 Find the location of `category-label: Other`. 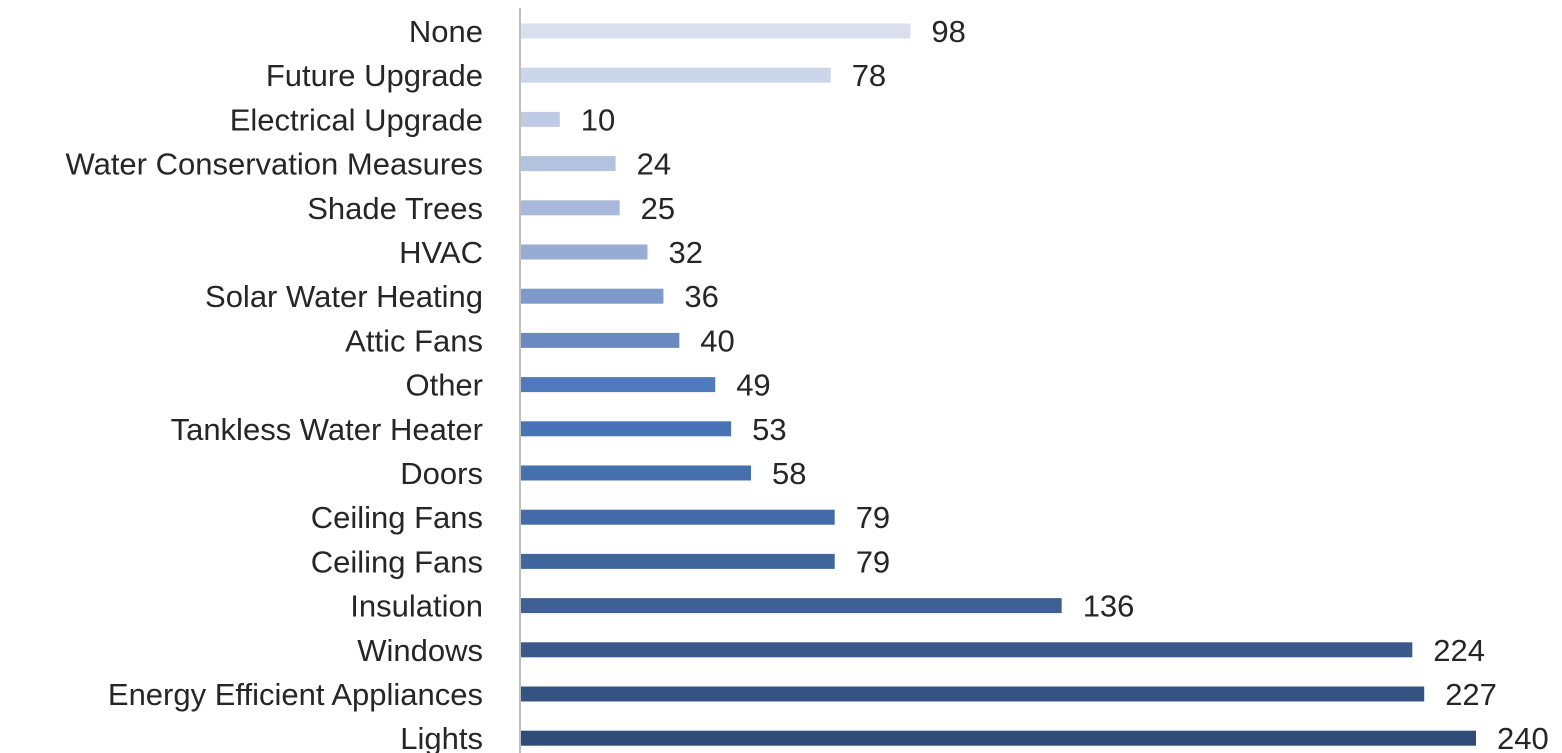

category-label: Other is located at coordinates (444, 385).